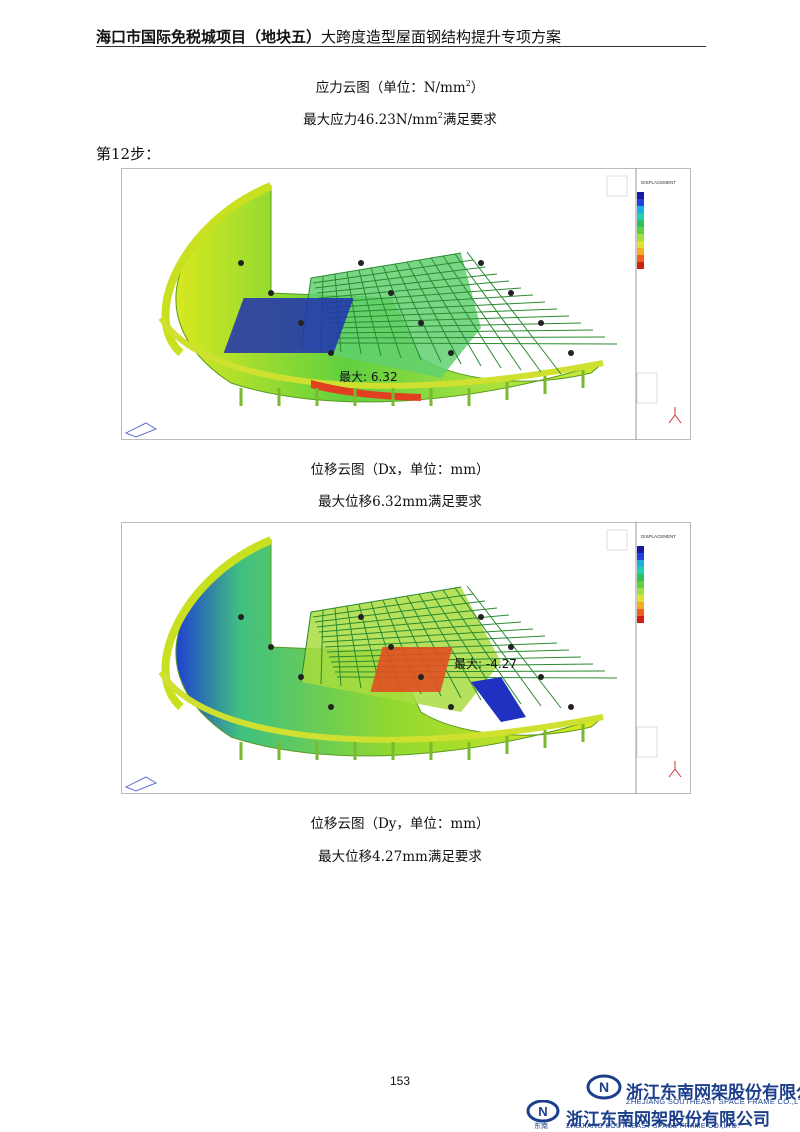  I want to click on step-label: 第12步：, so click(128, 154).